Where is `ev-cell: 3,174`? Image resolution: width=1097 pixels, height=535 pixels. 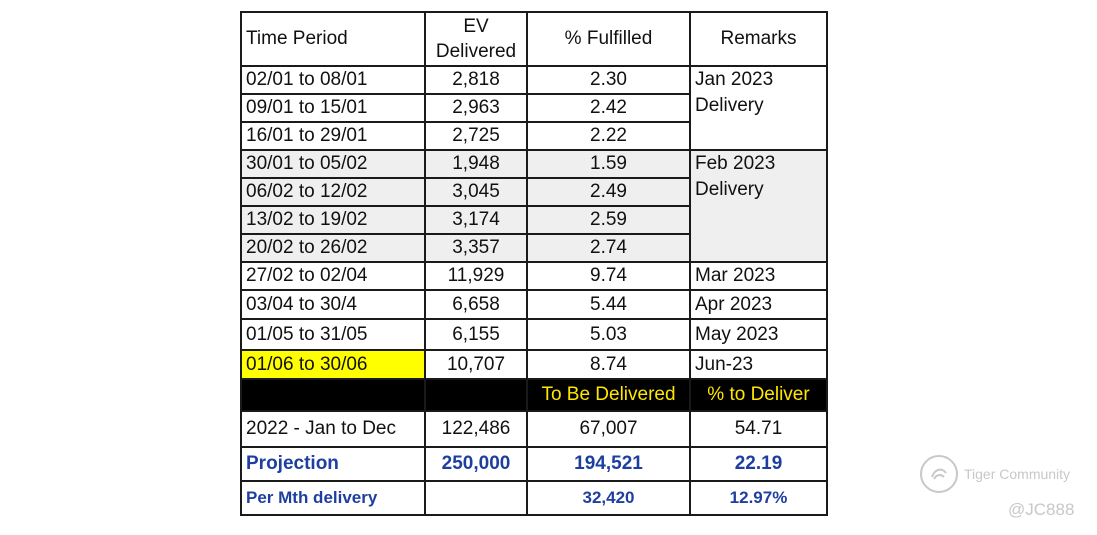 ev-cell: 3,174 is located at coordinates (476, 220).